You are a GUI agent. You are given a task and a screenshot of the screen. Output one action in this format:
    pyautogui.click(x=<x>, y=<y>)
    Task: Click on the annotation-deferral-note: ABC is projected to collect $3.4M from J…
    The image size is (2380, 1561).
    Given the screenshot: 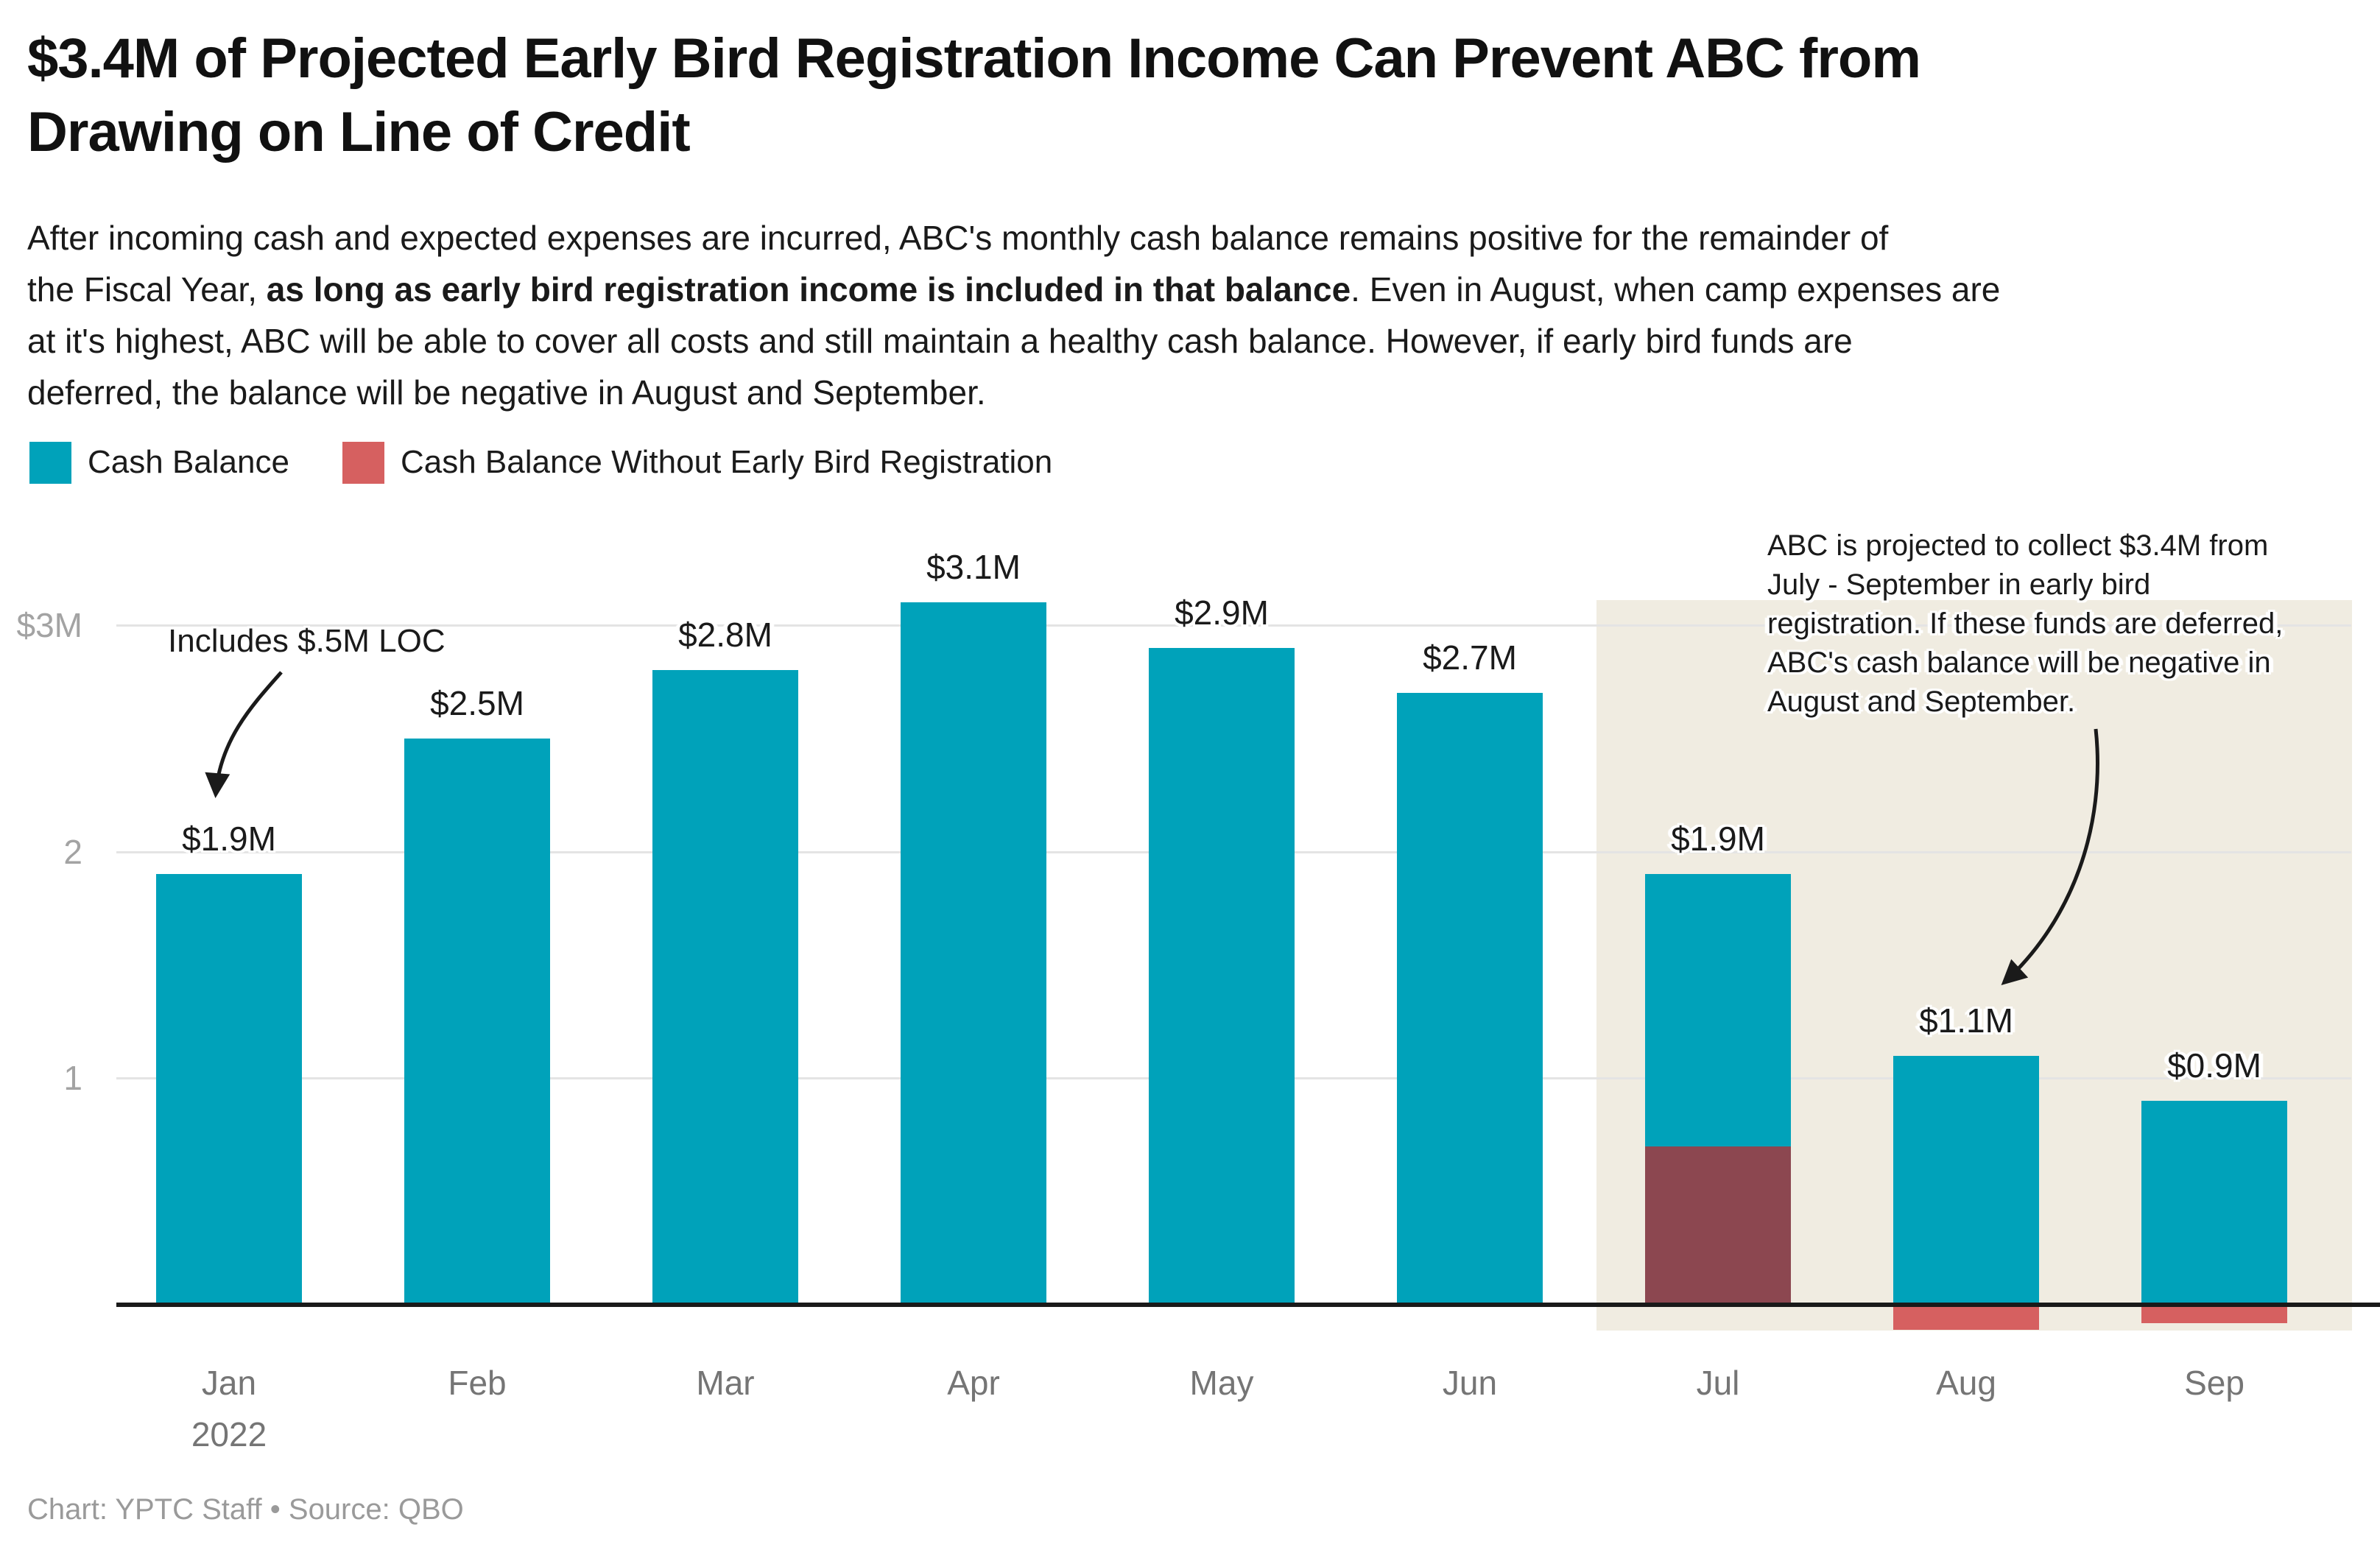 What is the action you would take?
    pyautogui.click(x=2026, y=623)
    